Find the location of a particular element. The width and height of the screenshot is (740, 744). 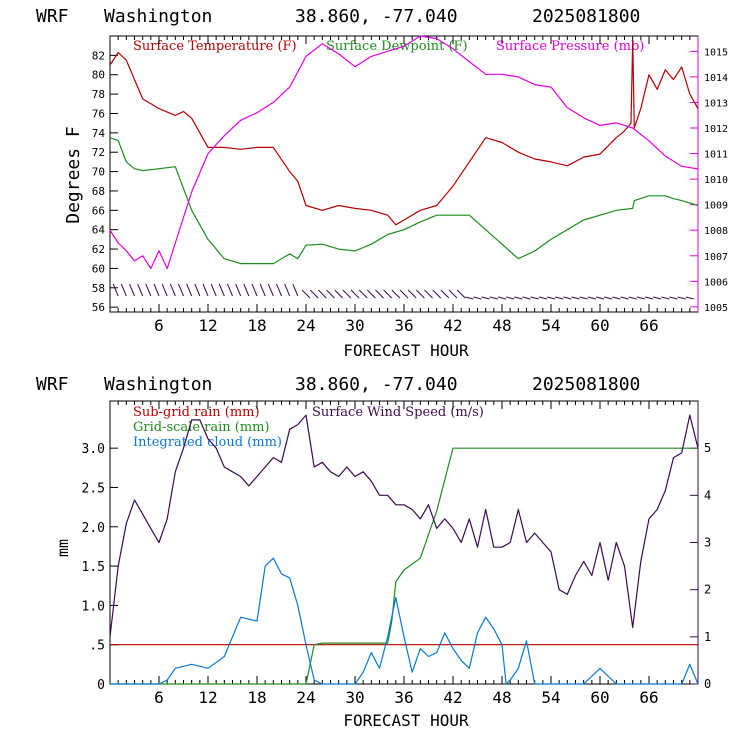

legend-temperature: Surface Temperature (F) is located at coordinates (215, 46).